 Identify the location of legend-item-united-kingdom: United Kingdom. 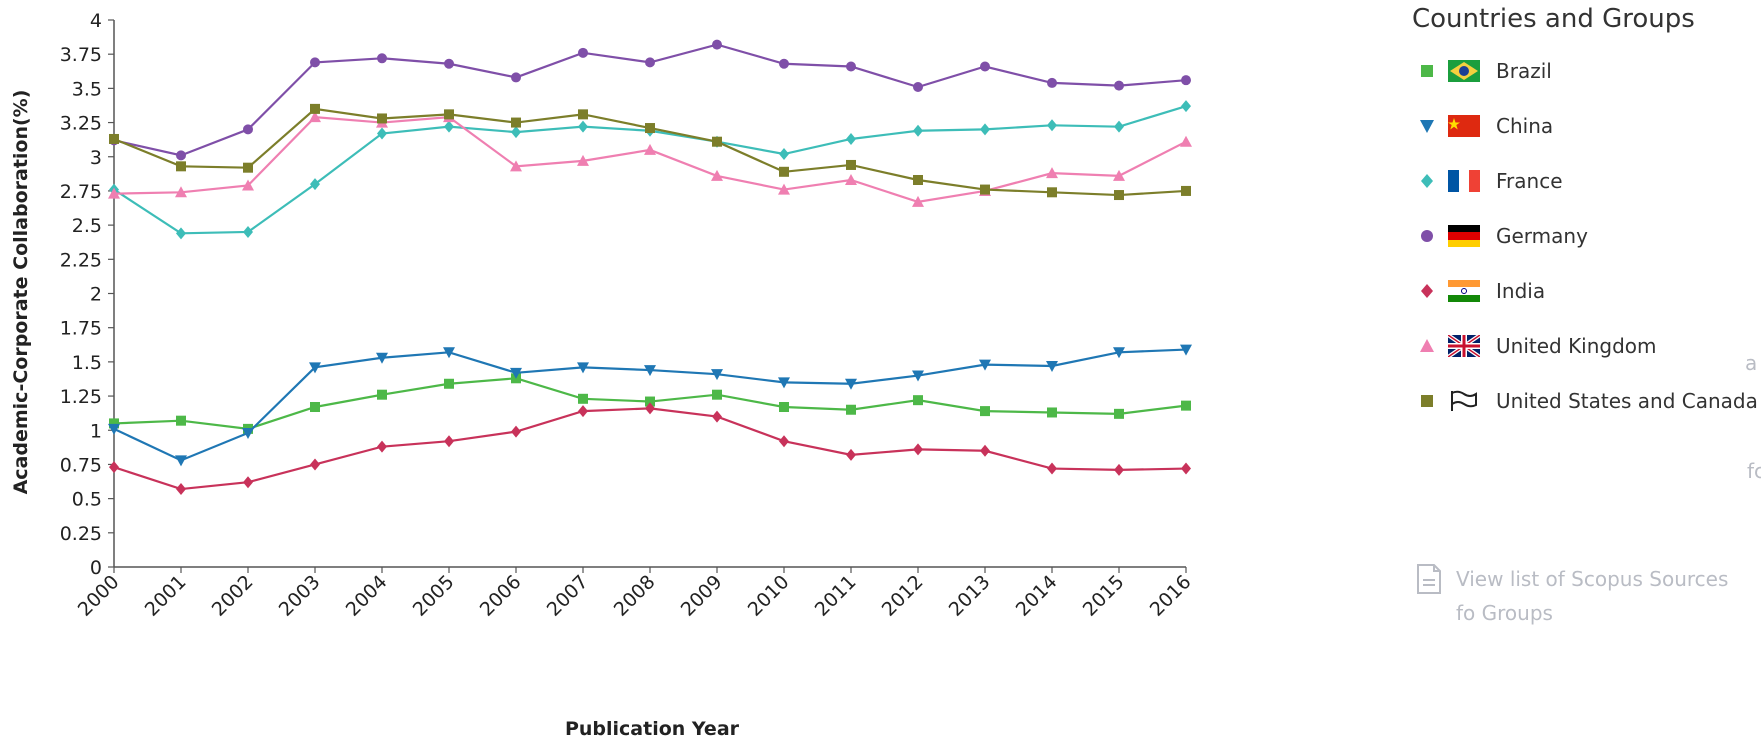
(1534, 346).